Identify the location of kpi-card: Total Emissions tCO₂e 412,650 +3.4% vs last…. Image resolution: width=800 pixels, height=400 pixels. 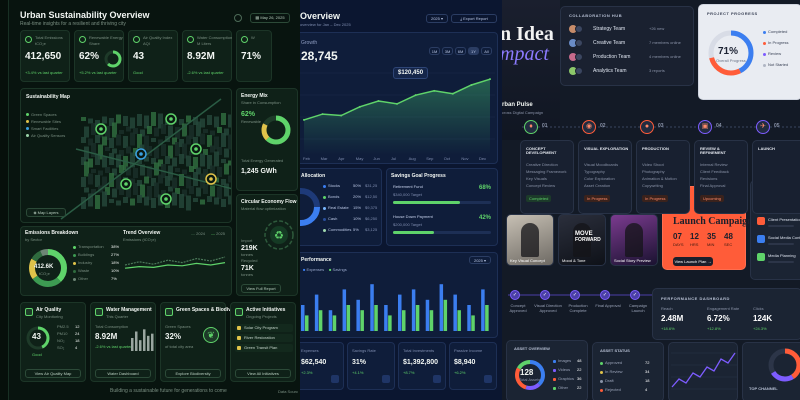
(45, 56).